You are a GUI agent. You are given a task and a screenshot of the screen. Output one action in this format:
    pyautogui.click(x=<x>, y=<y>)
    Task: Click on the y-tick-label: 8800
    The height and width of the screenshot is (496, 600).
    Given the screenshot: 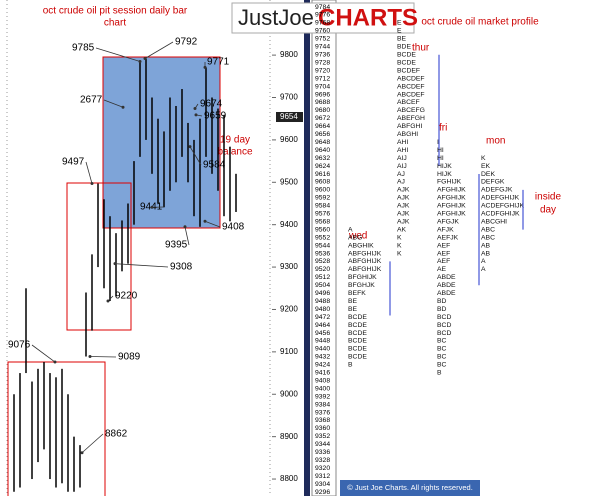 What is the action you would take?
    pyautogui.click(x=289, y=478)
    